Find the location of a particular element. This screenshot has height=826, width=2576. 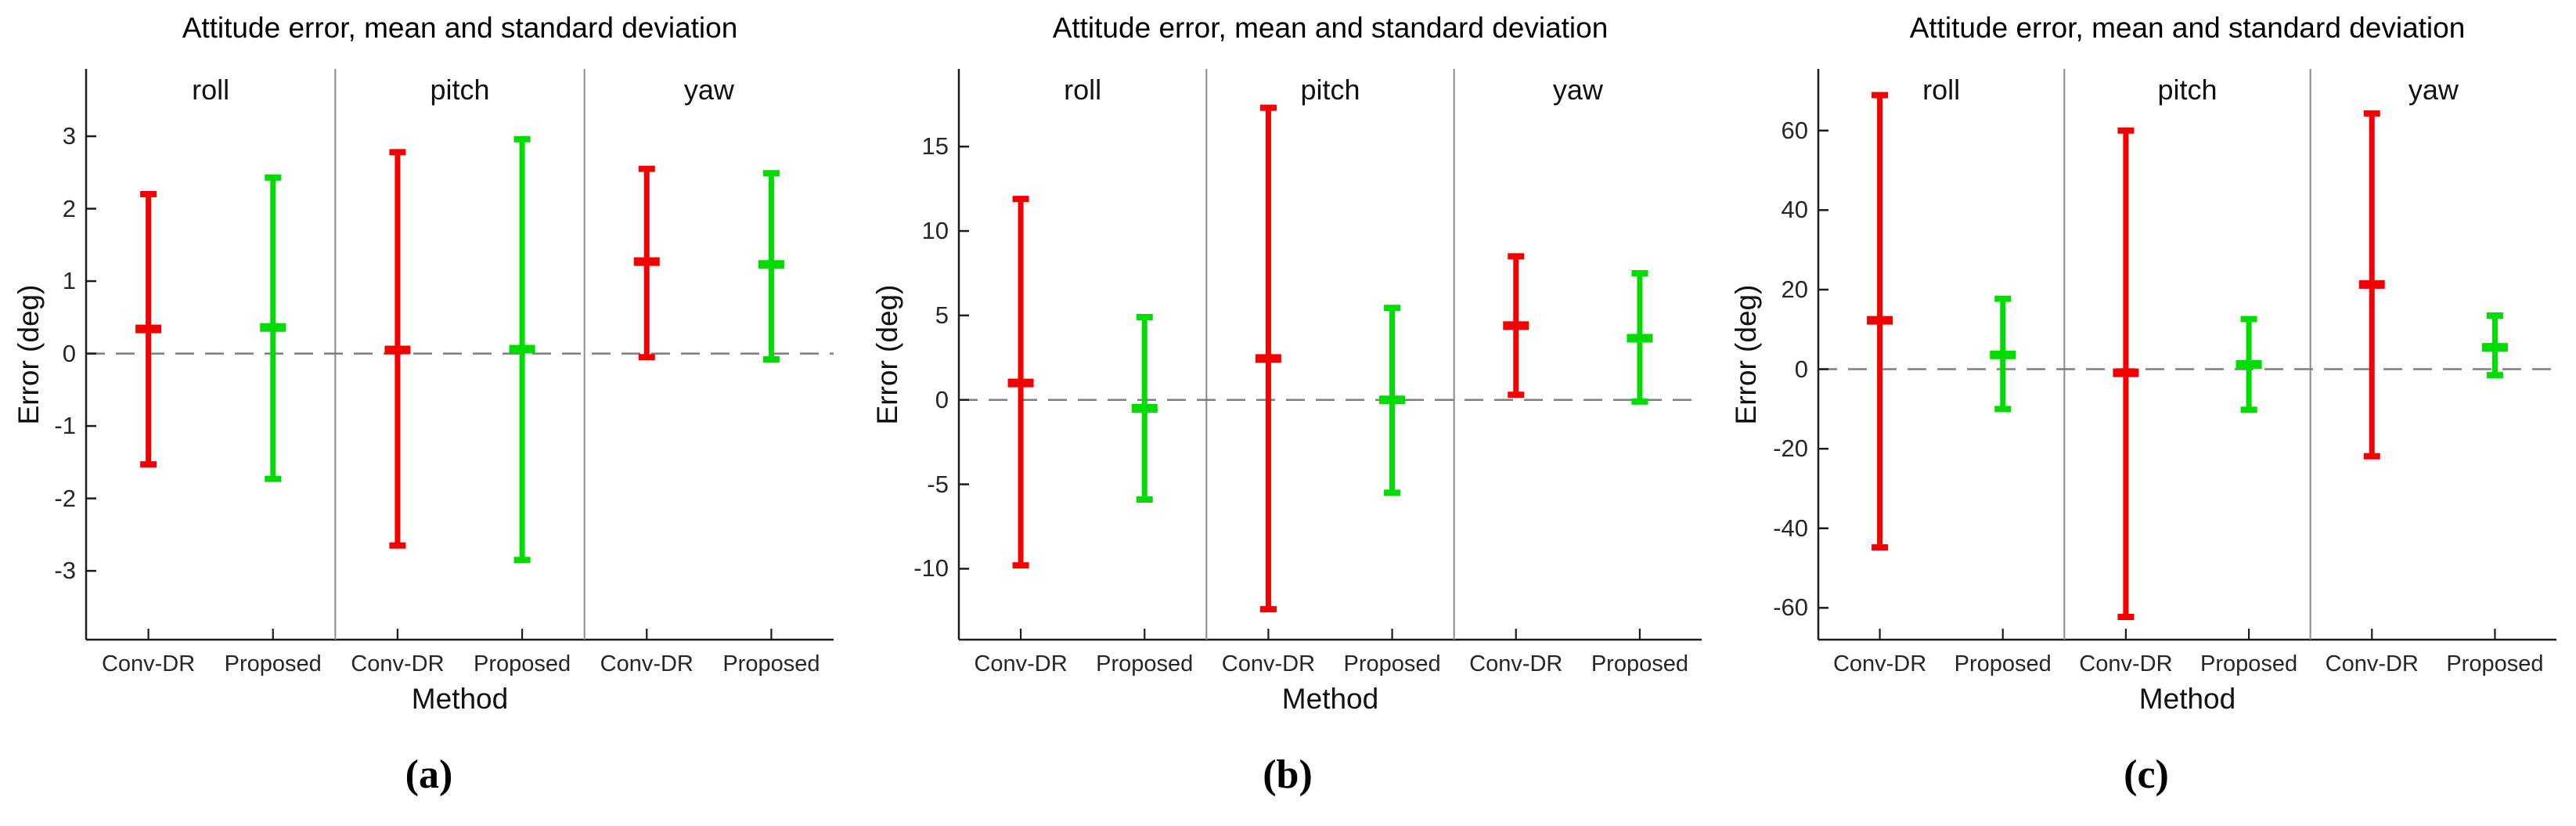

y-tick-label: 10 is located at coordinates (935, 231).